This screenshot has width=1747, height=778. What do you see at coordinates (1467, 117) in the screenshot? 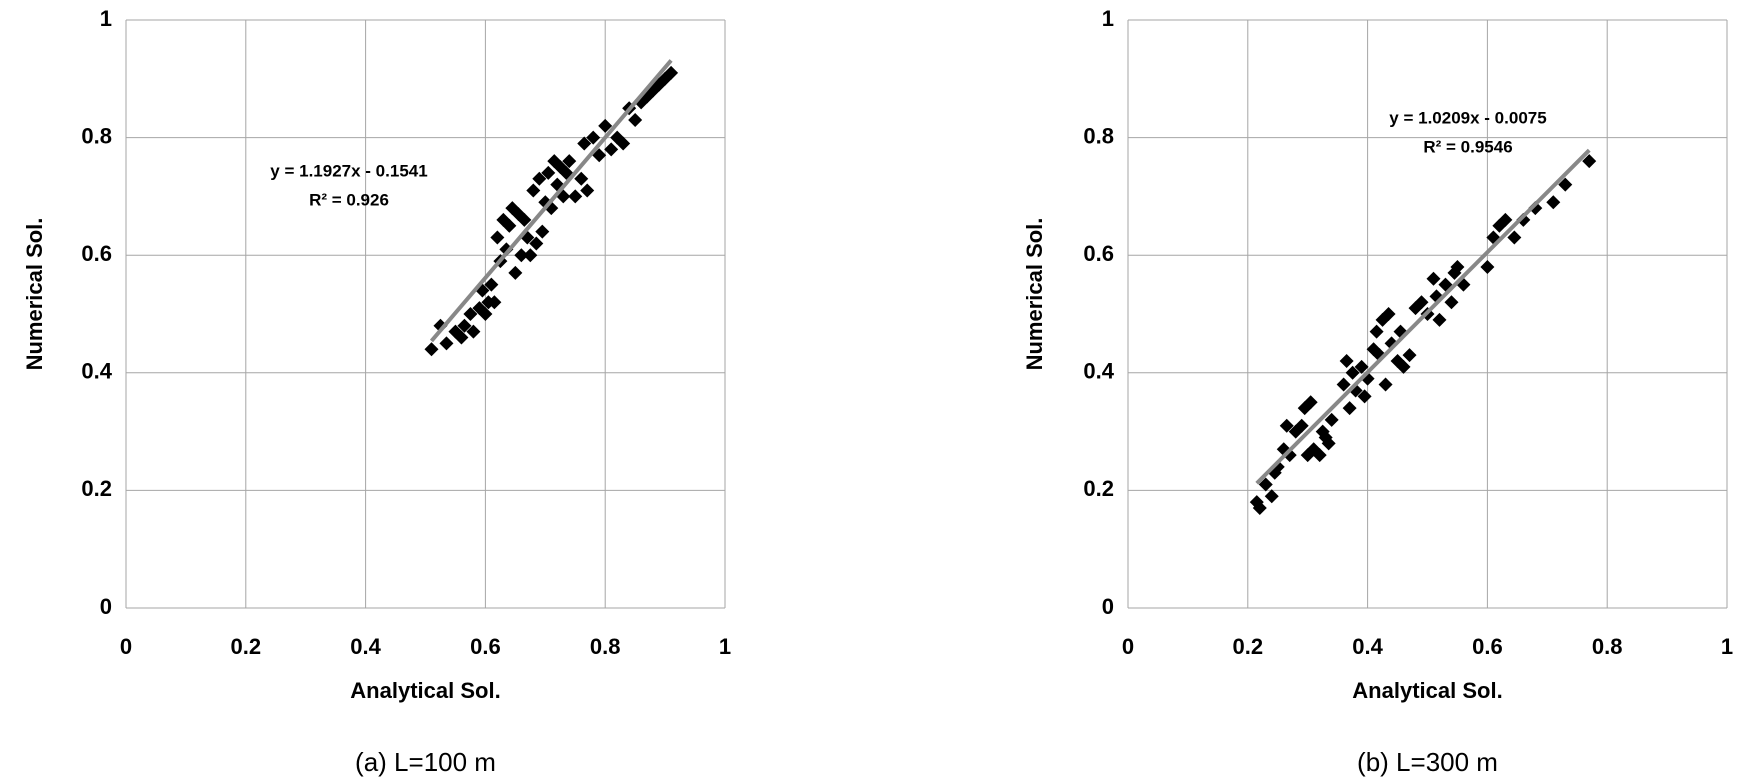
I see `trendline-equation: y = 1.0209x - 0.0075` at bounding box center [1467, 117].